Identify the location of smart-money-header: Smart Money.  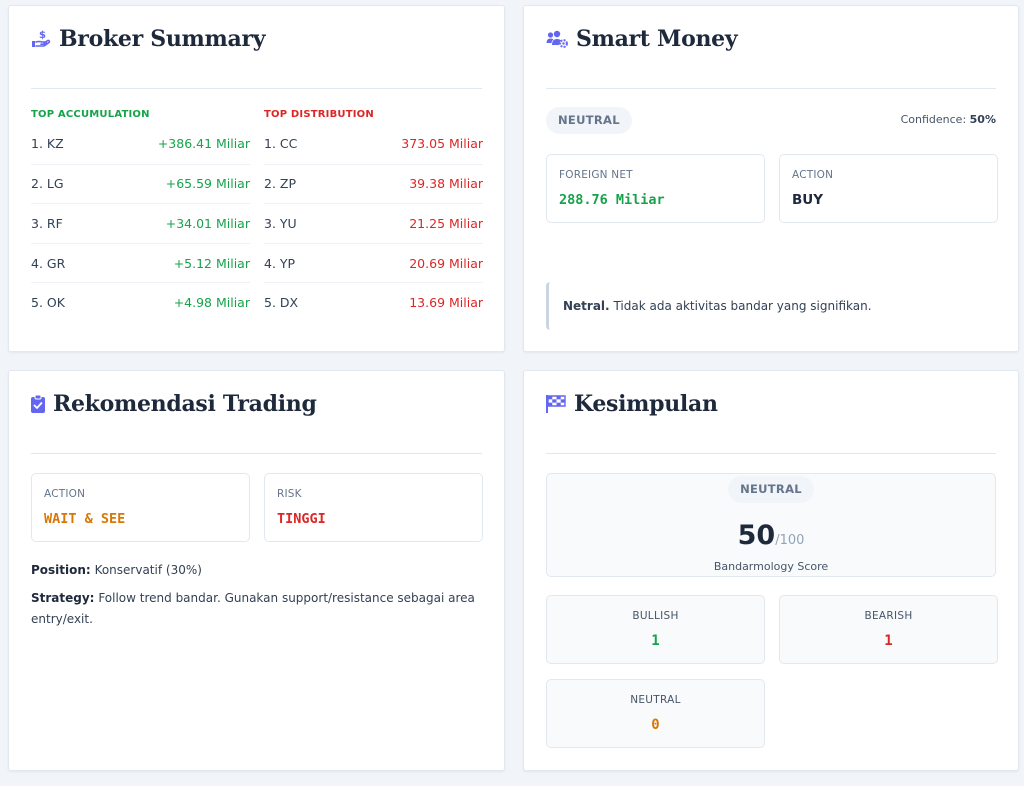
(642, 39).